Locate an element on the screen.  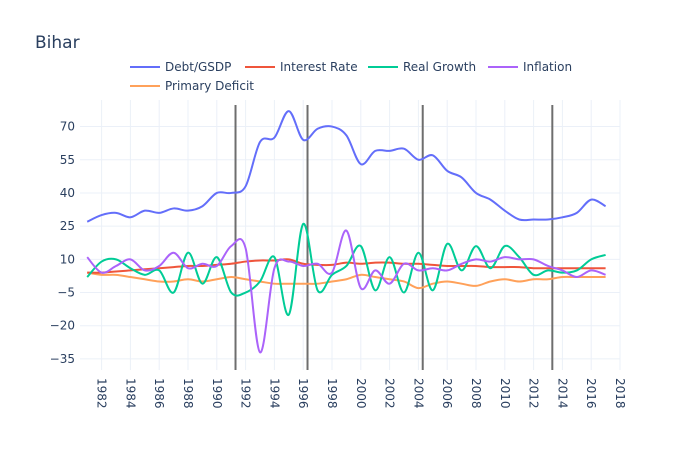
x-tick-label: 2014 is located at coordinates (562, 393).